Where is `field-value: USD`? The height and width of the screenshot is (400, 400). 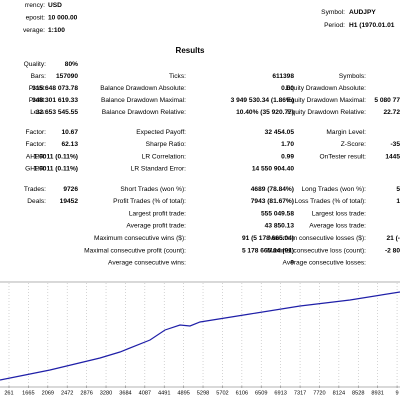
field-value: USD is located at coordinates (55, 5).